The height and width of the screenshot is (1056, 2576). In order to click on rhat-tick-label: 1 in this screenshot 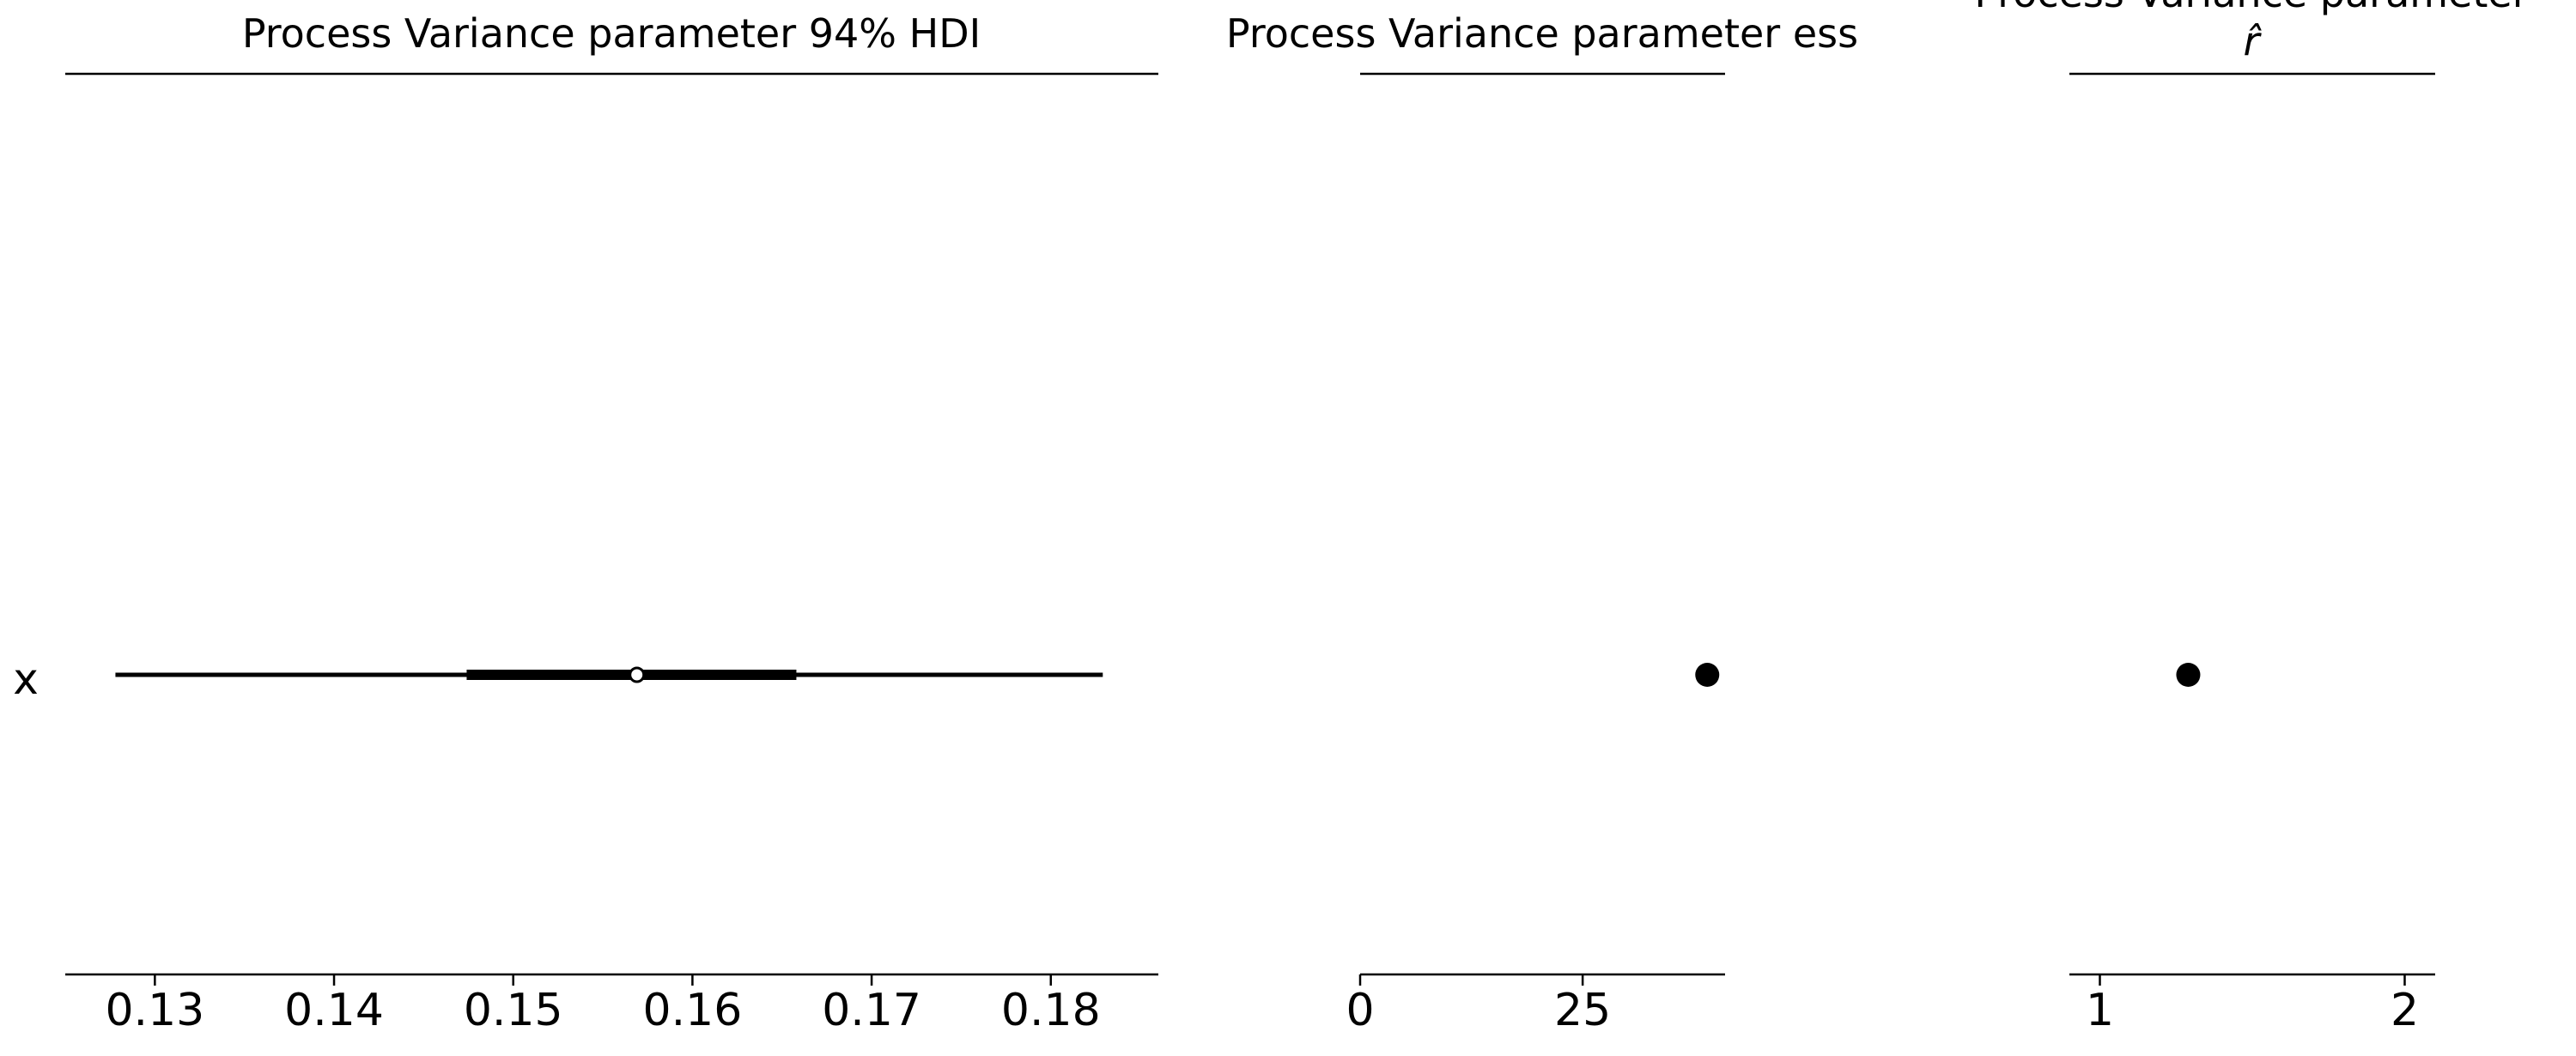, I will do `click(2100, 1010)`.